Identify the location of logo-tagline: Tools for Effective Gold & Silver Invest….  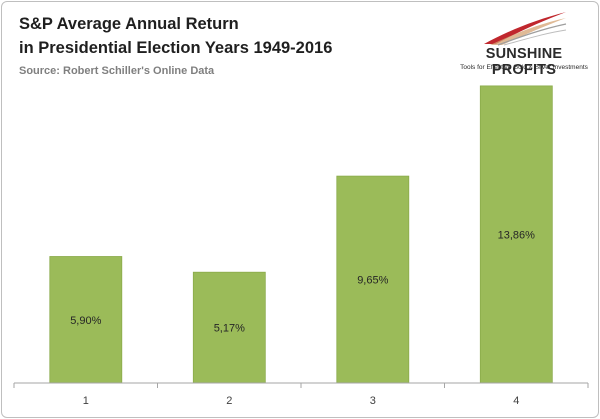
(524, 67).